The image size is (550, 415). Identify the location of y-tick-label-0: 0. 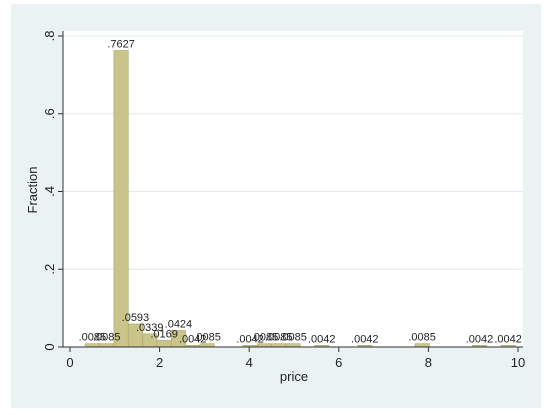
(49, 346).